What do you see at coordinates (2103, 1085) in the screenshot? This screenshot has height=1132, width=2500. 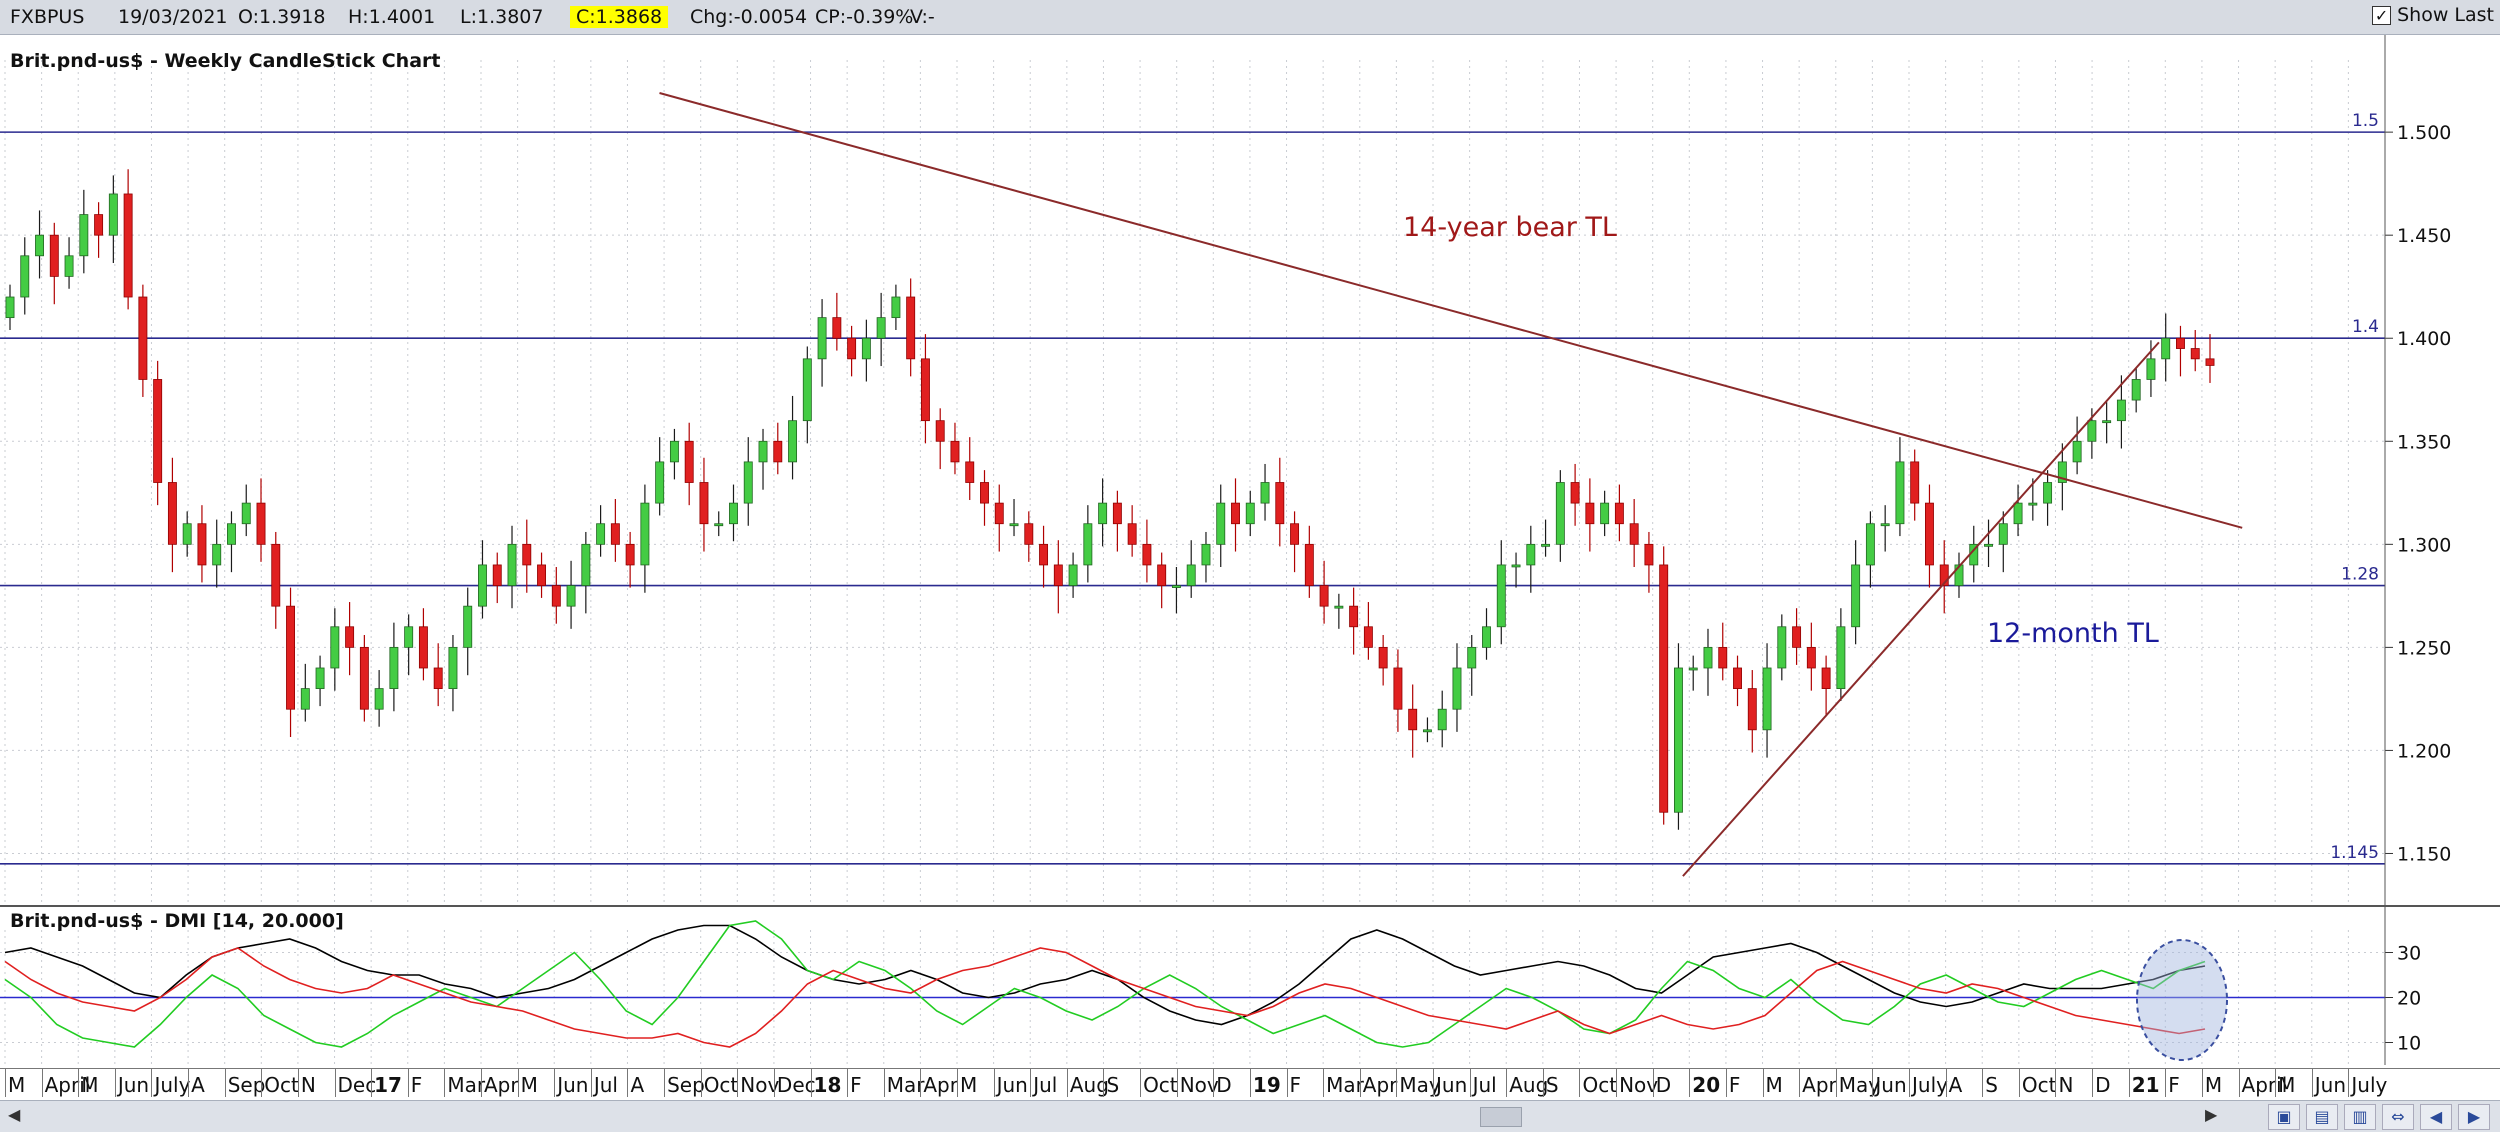 I see `x-tick-label: D` at bounding box center [2103, 1085].